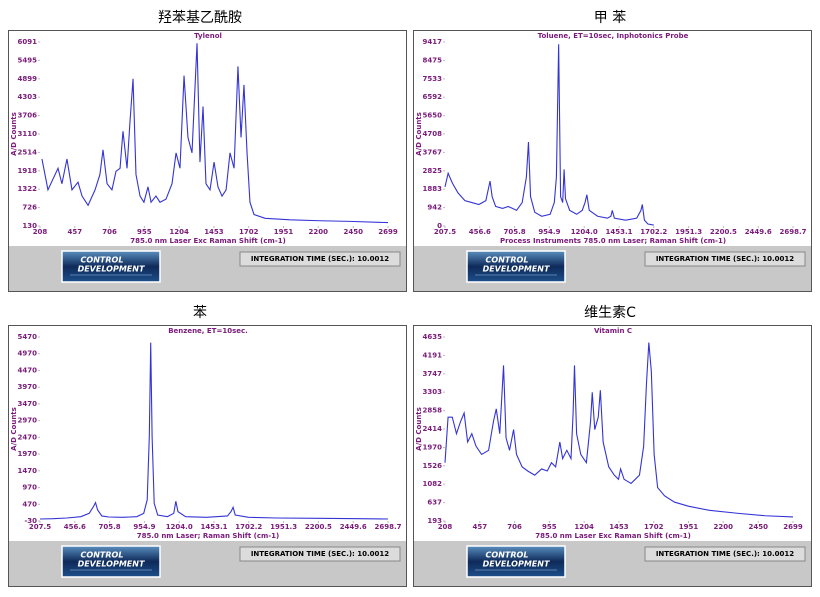 This screenshot has width=820, height=597. I want to click on y-tick-label: 1322, so click(28, 189).